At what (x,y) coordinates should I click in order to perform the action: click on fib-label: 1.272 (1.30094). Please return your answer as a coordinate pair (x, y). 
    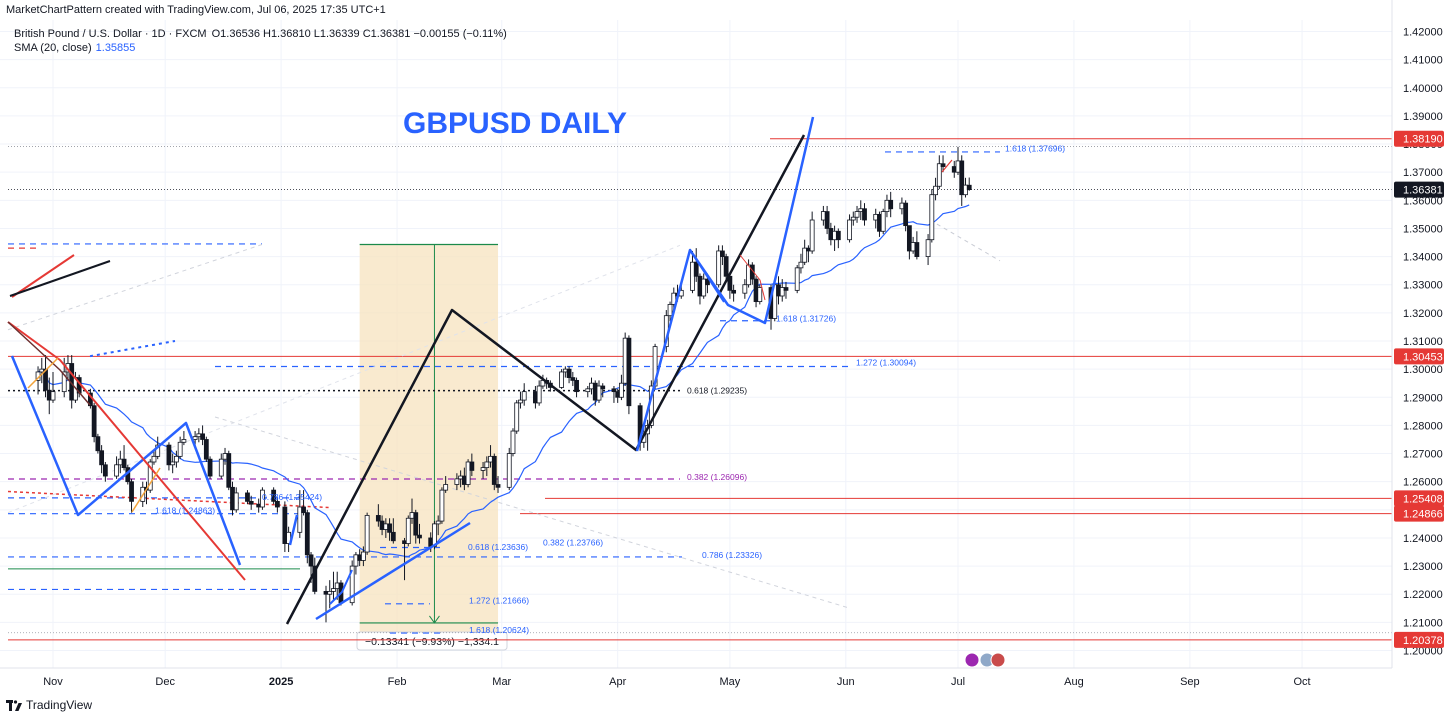
    Looking at the image, I should click on (886, 362).